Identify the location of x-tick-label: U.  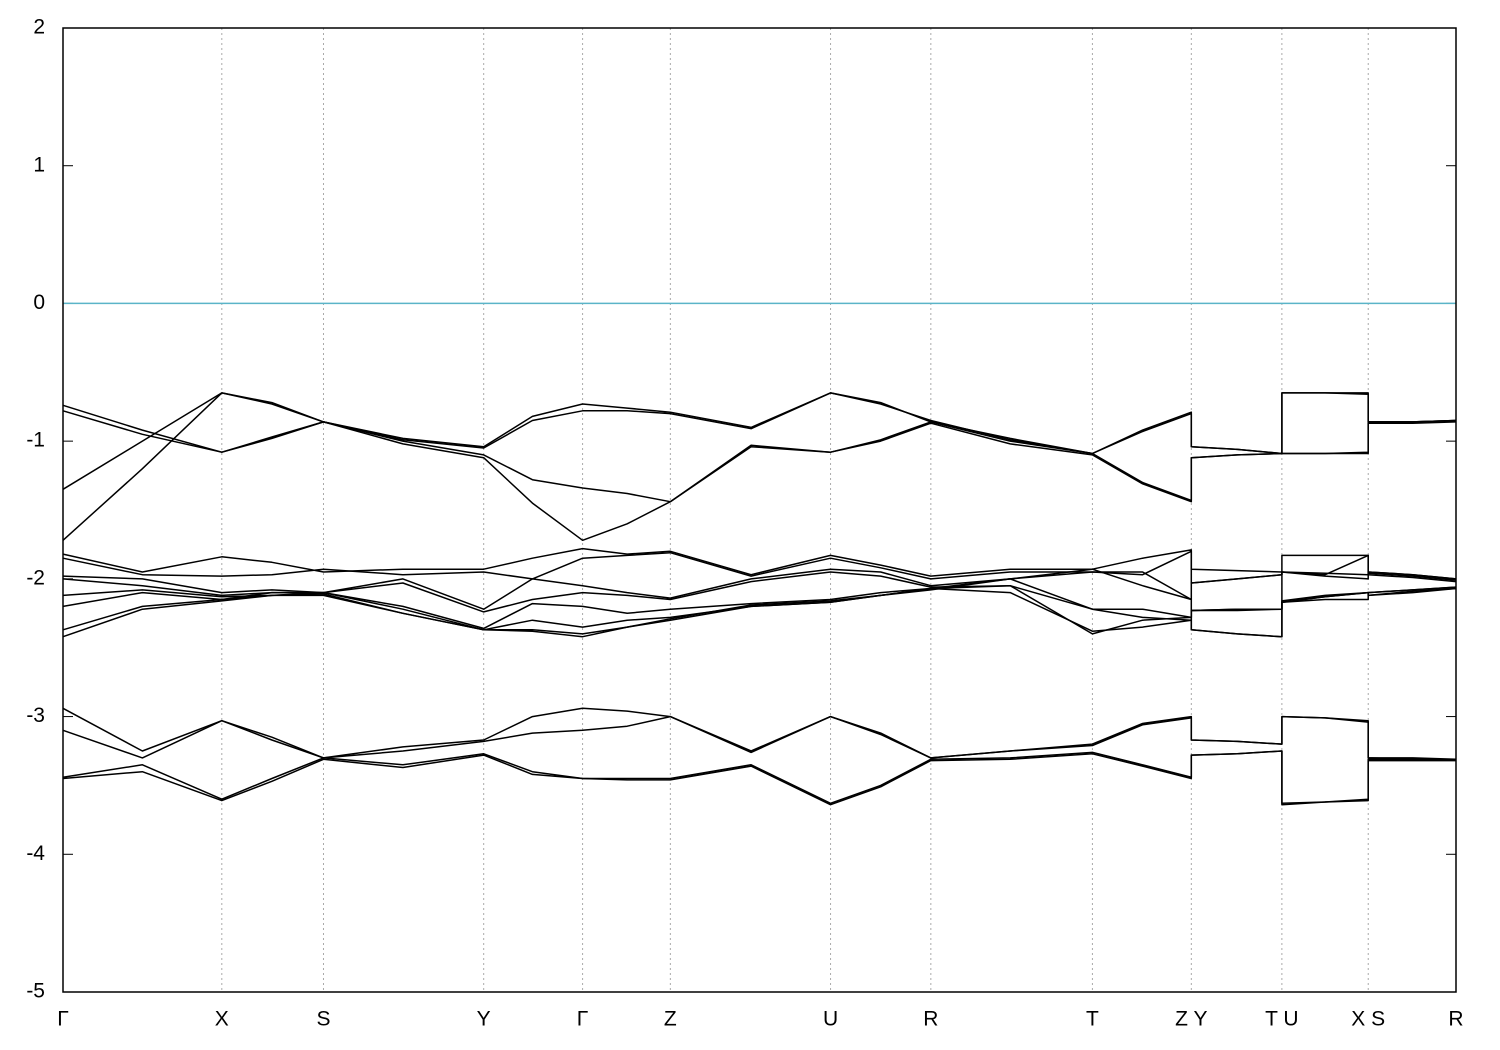
(830, 1019).